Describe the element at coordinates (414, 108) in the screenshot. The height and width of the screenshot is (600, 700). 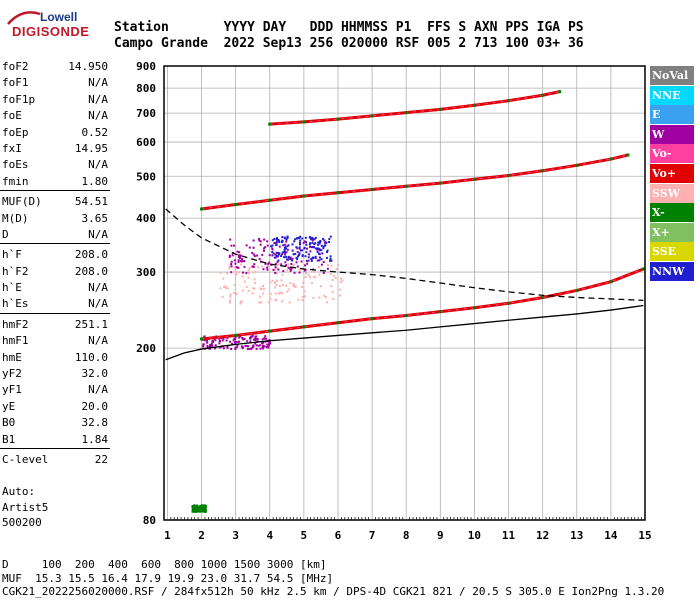
I see `echo-trace-overlay` at that location.